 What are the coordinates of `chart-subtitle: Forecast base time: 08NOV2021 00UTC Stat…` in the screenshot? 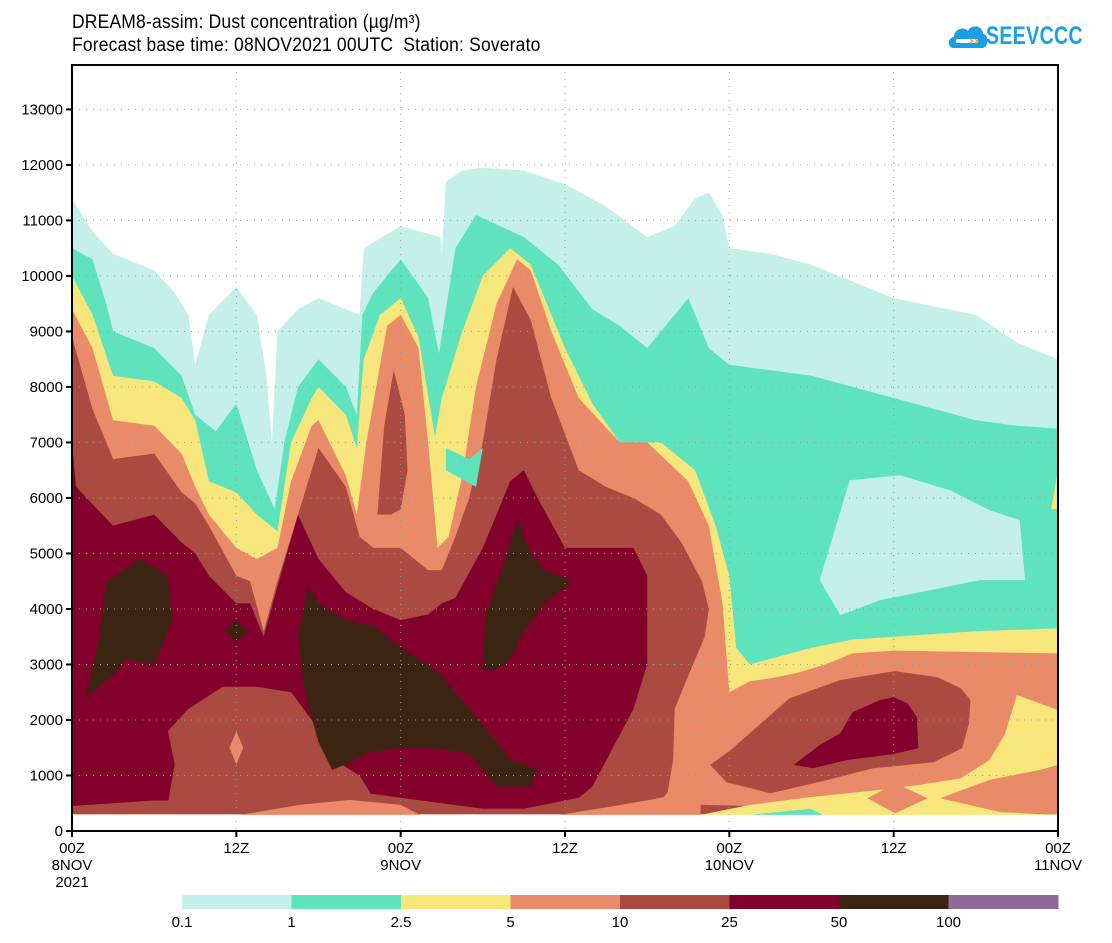 It's located at (306, 45).